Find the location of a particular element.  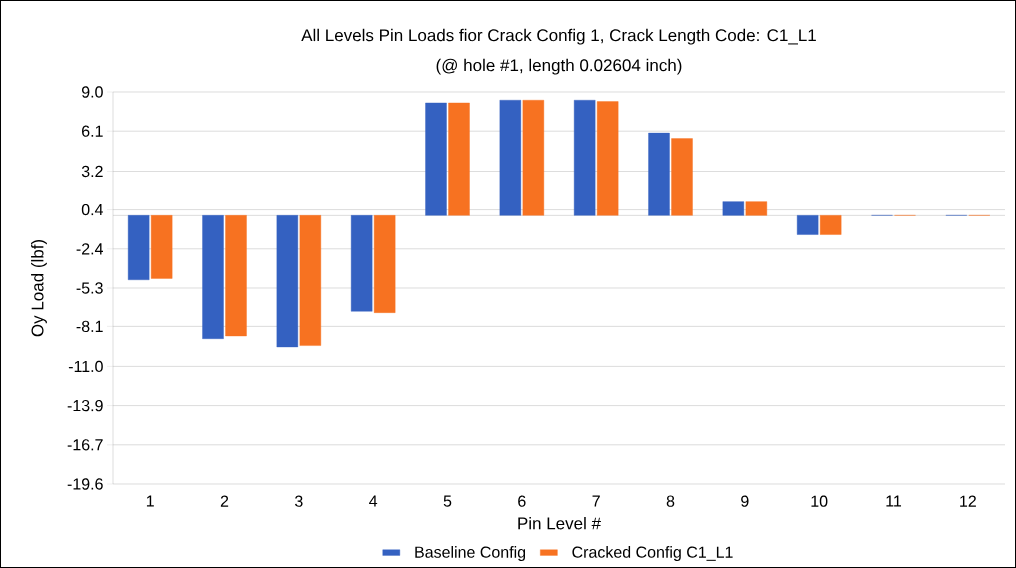

y-tick-label: 6.1 is located at coordinates (92, 131).